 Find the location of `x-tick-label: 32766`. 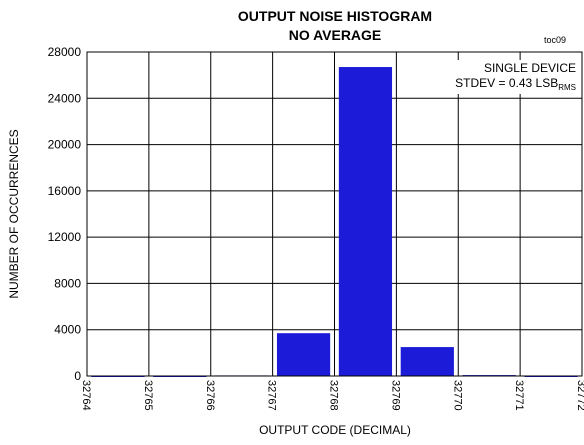

x-tick-label: 32766 is located at coordinates (210, 395).